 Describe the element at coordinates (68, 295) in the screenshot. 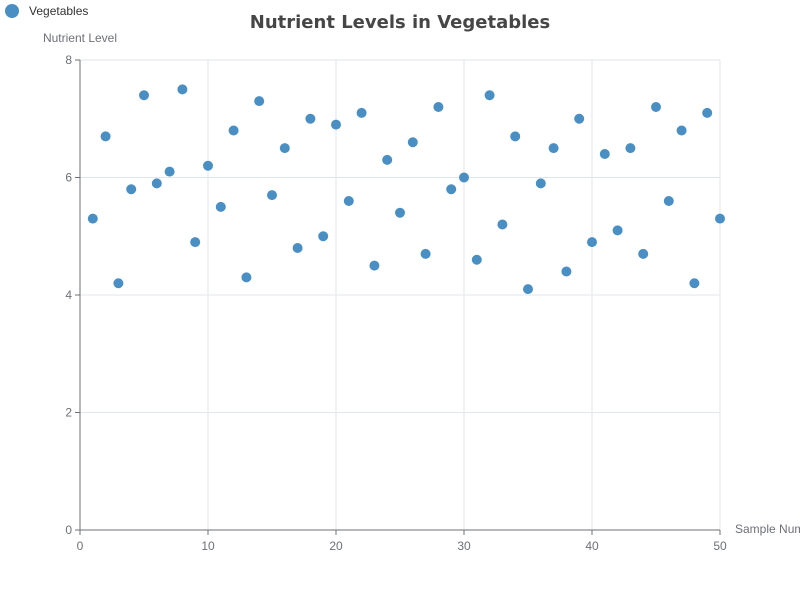

I see `y-tick-label: 4` at that location.